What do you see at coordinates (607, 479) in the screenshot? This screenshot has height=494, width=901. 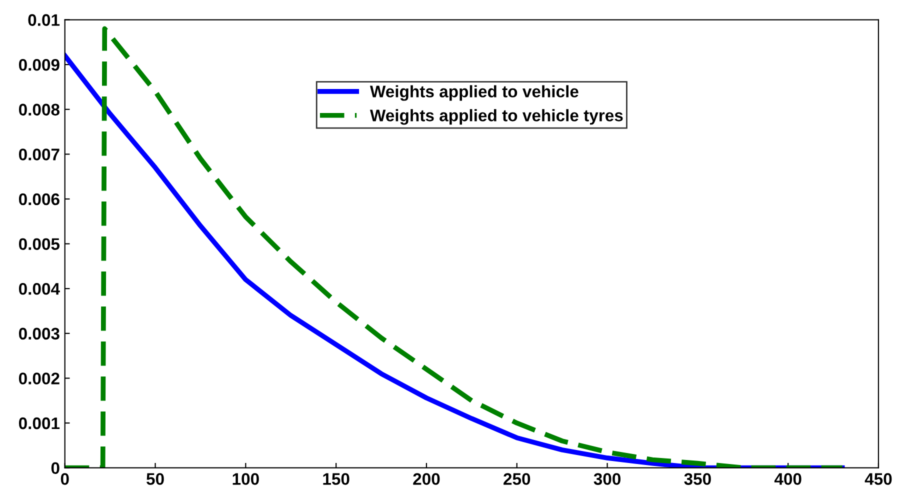 I see `x-tick-label: 300` at bounding box center [607, 479].